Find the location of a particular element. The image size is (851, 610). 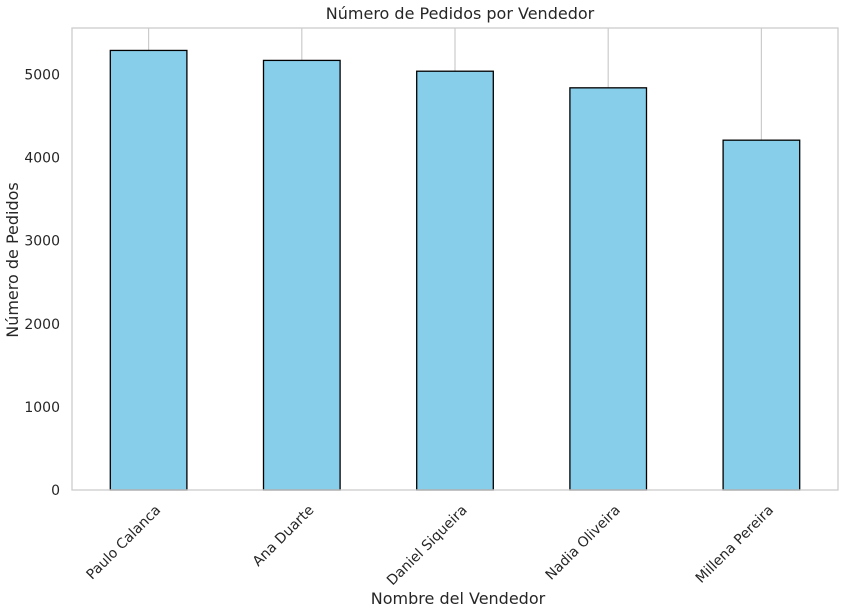

bar-nadia-oliveira is located at coordinates (608, 289).